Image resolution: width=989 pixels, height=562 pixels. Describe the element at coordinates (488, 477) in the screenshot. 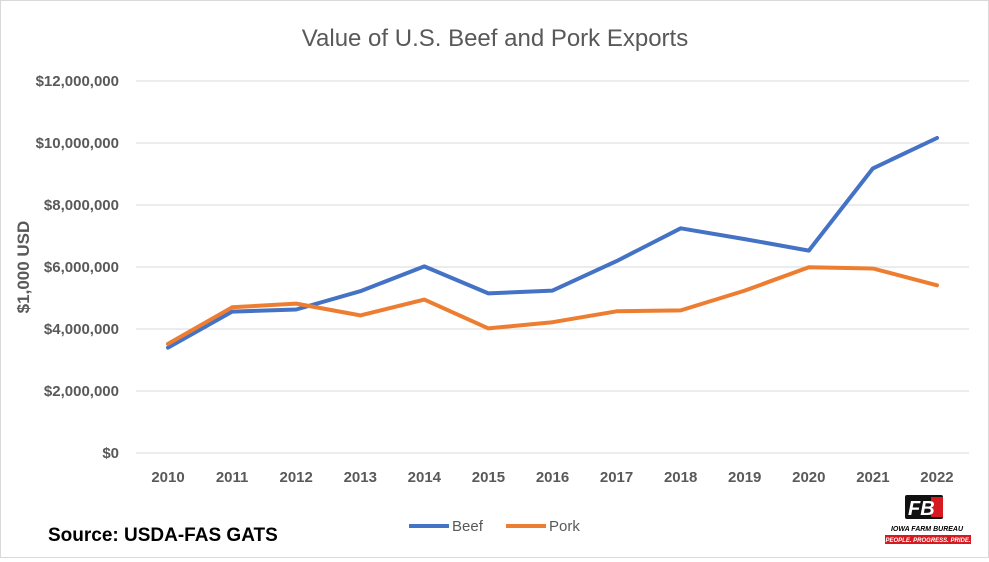

I see `x-tick-label: 2015` at that location.